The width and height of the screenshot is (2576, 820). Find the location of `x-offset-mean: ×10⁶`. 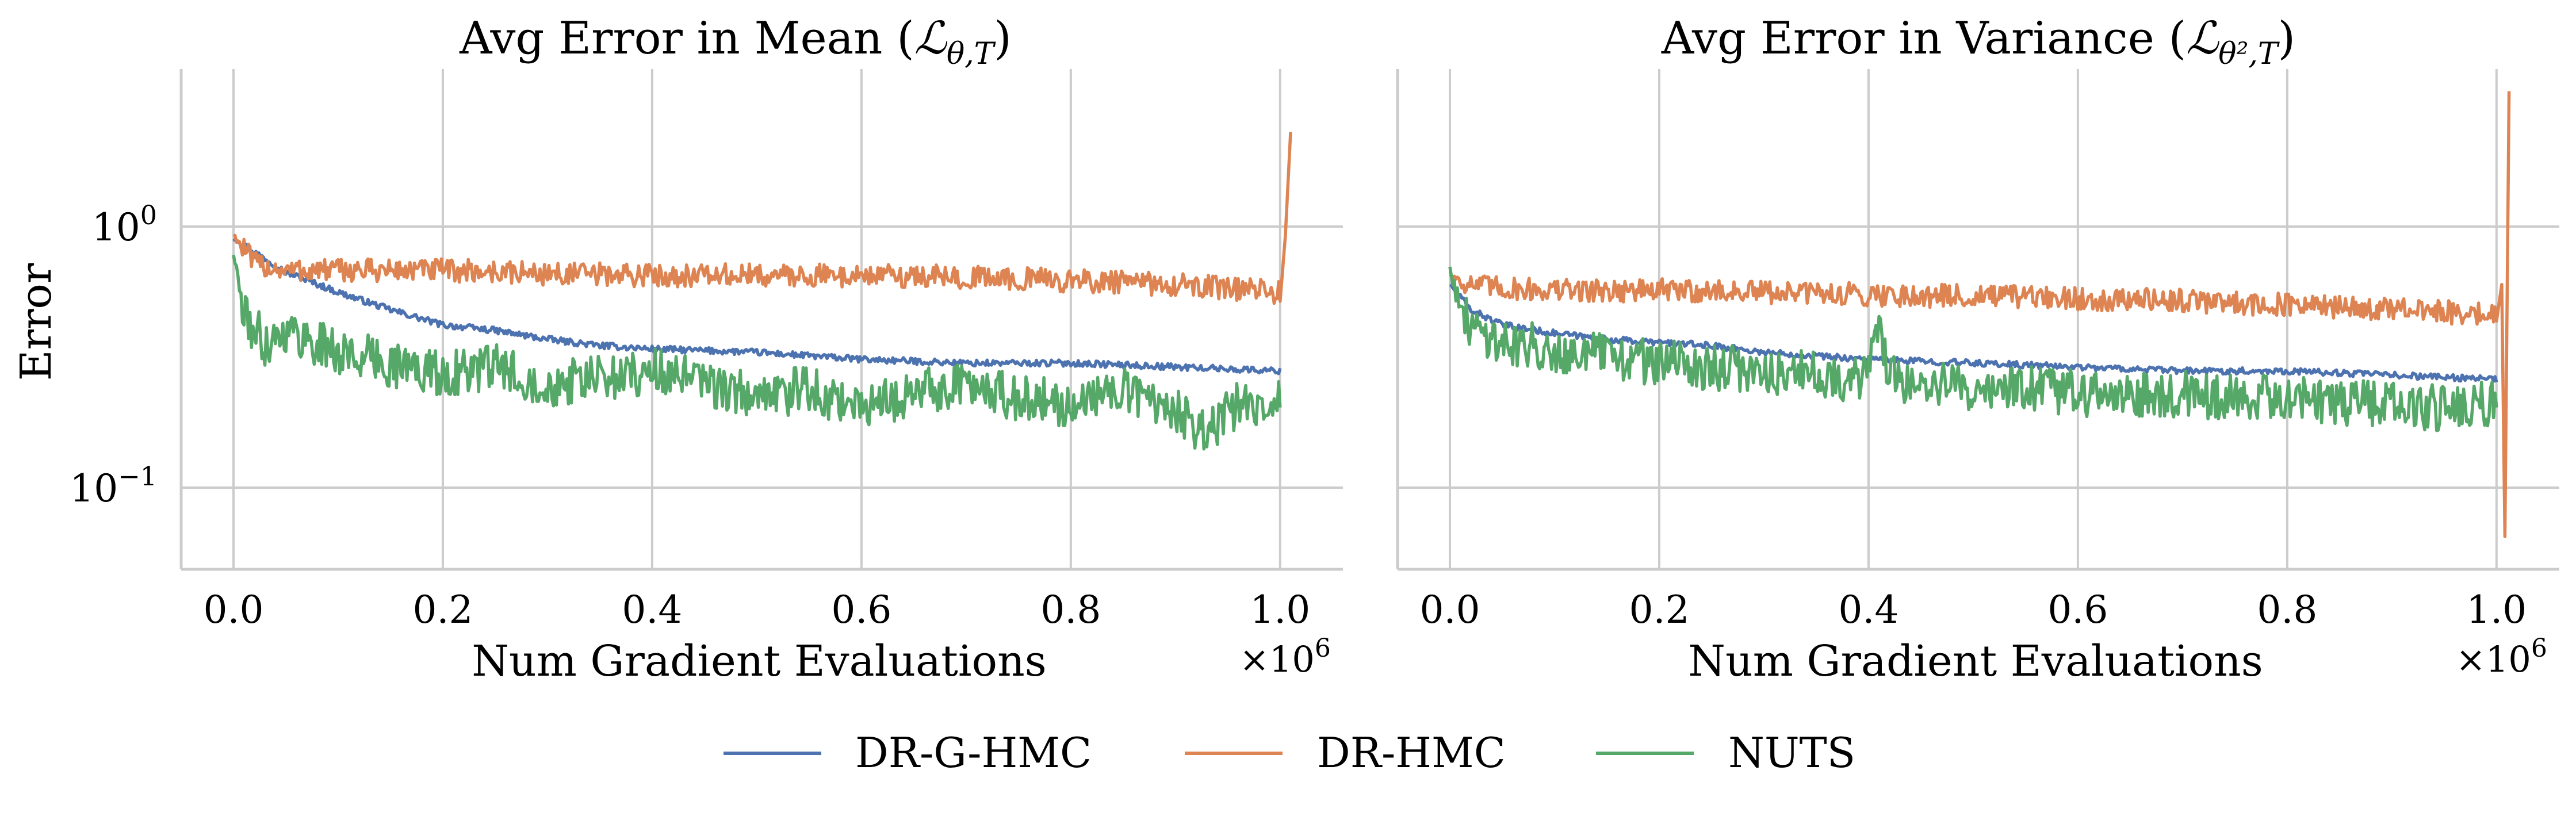

x-offset-mean: ×10⁶ is located at coordinates (1285, 657).